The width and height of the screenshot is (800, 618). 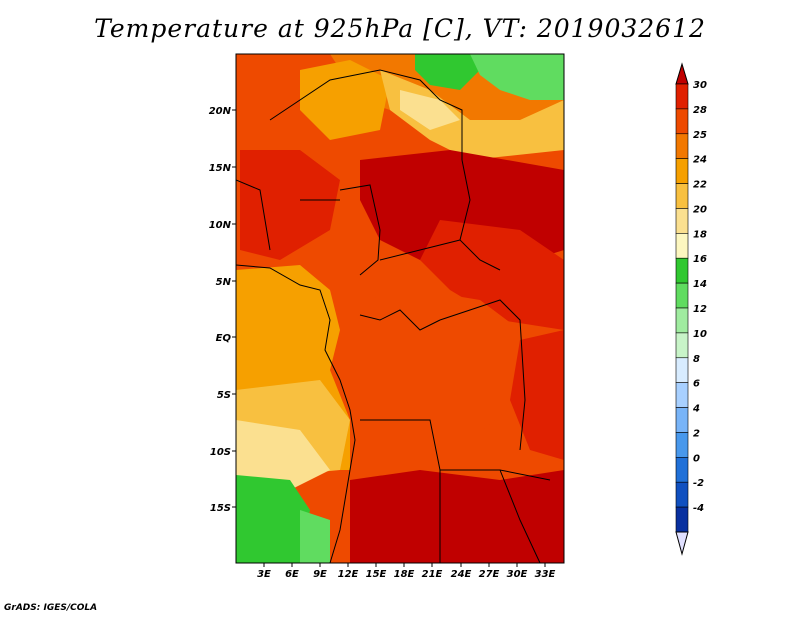 I want to click on colorbar-label: 12, so click(x=700, y=309).